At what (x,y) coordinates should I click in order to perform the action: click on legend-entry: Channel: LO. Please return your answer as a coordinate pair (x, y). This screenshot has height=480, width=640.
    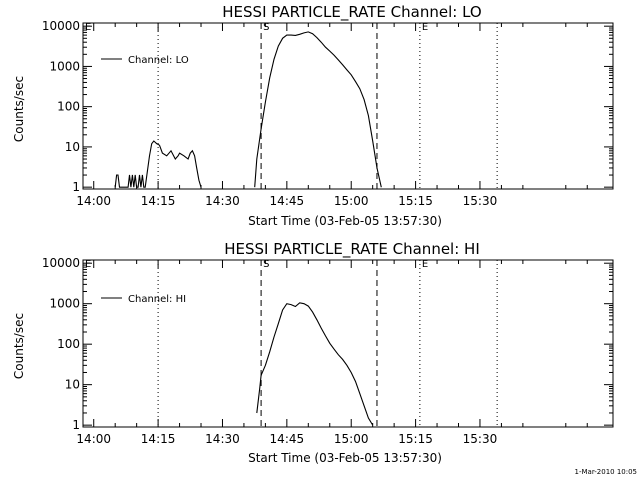
    Looking at the image, I should click on (158, 60).